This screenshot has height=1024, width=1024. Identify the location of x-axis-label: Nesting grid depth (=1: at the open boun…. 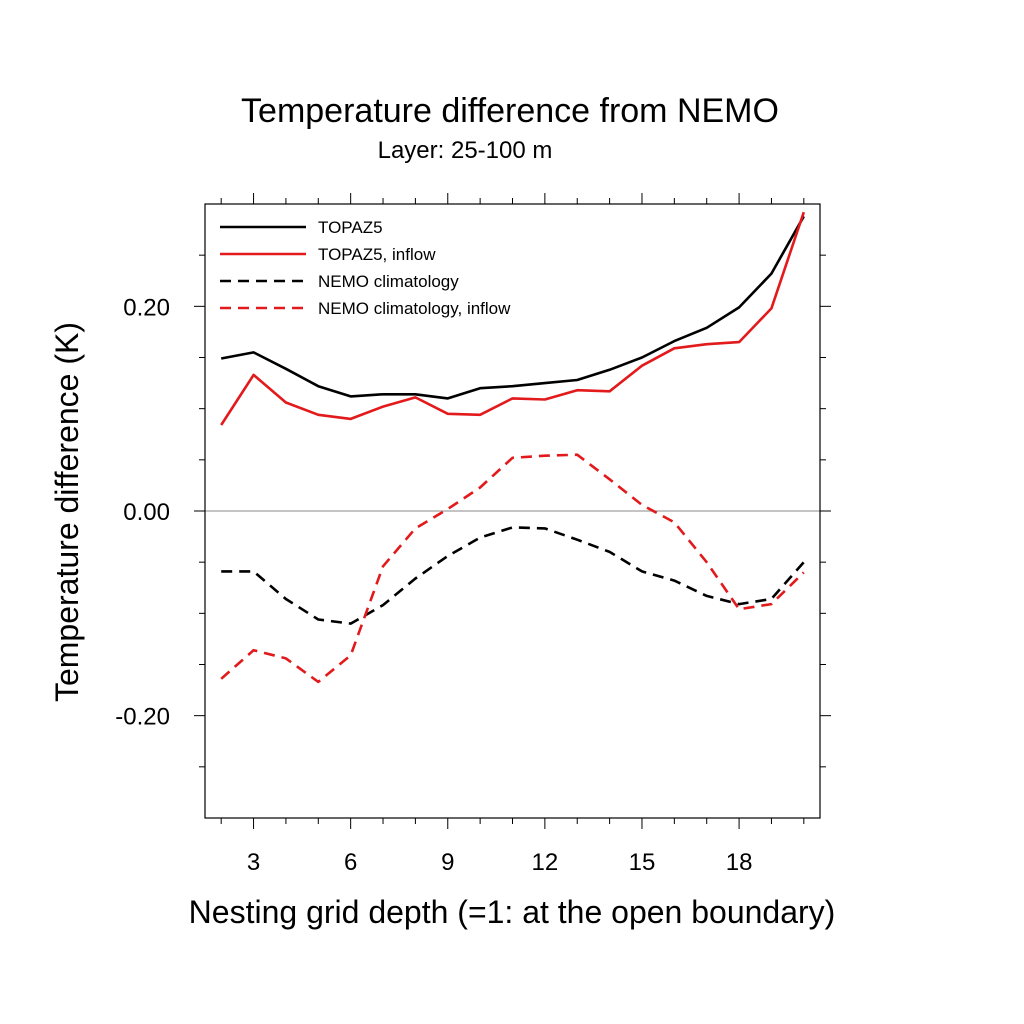
(512, 912).